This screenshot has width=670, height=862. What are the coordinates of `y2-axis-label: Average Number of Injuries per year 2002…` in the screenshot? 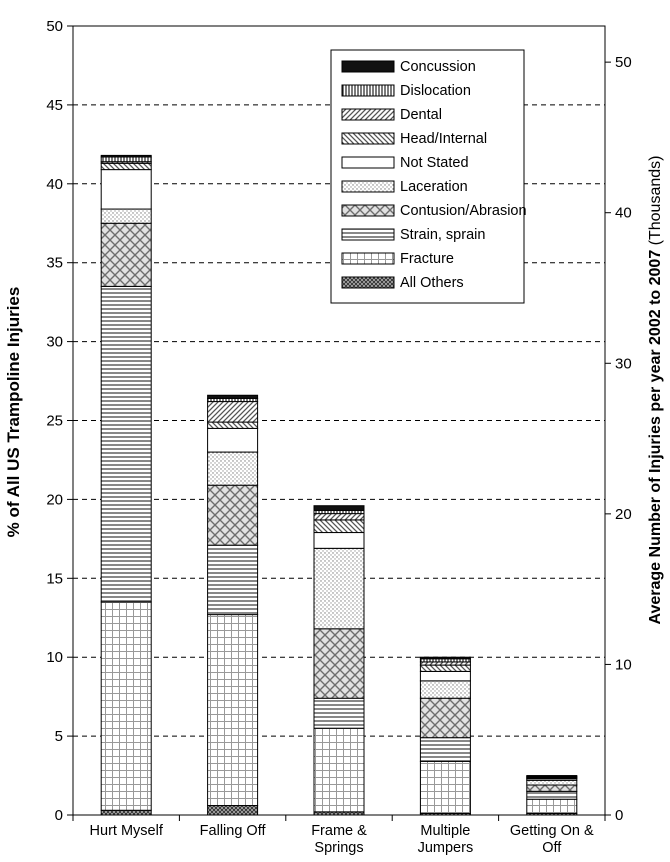 It's located at (655, 390).